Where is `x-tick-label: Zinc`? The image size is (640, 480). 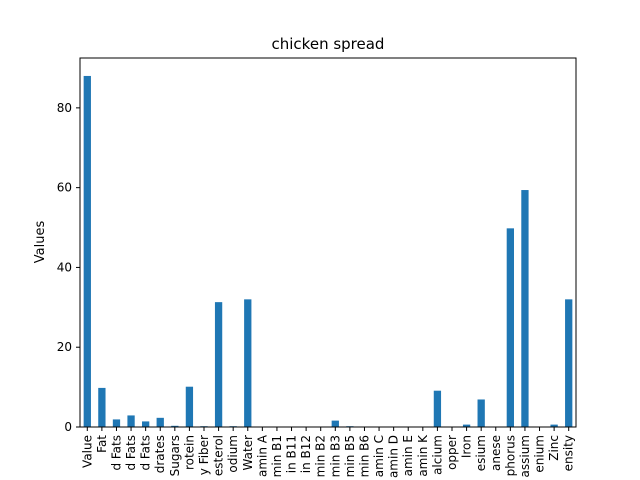
x-tick-label: Zinc is located at coordinates (554, 448).